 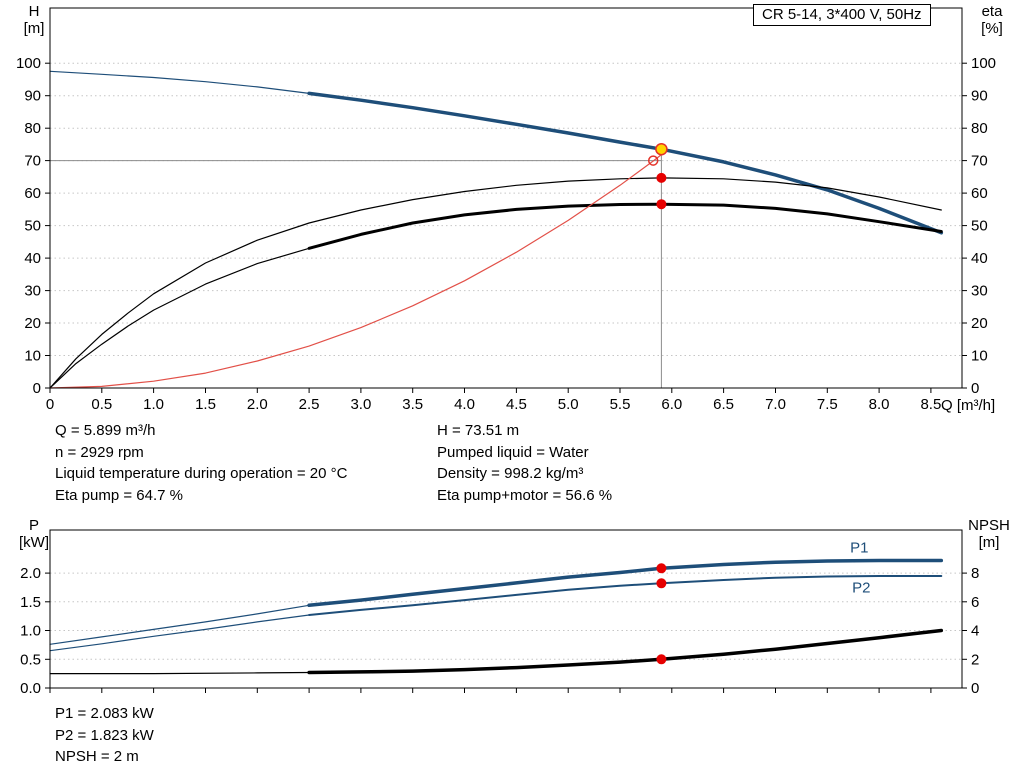 I want to click on info-line-speed: n = 2929 rpm, so click(x=99, y=452).